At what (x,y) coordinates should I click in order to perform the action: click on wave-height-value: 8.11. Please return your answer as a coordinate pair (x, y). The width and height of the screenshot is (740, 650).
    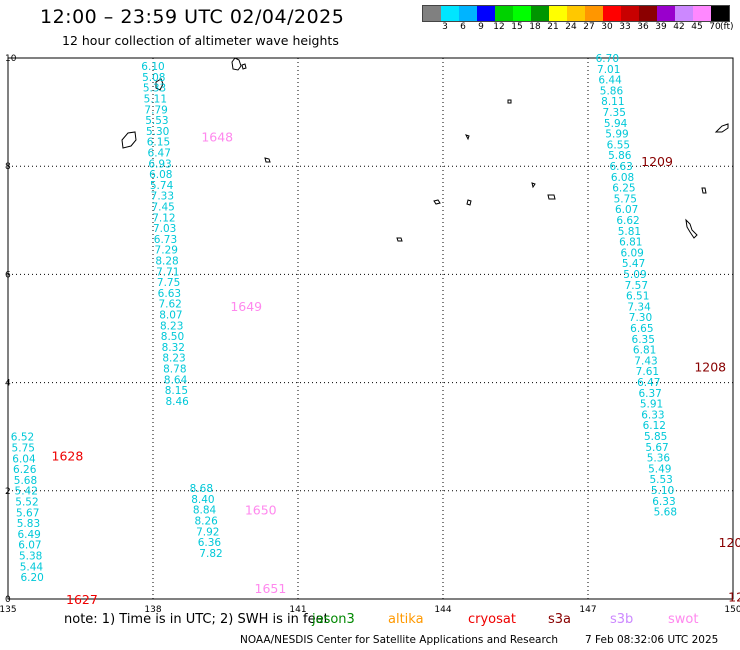
    Looking at the image, I should click on (612, 102).